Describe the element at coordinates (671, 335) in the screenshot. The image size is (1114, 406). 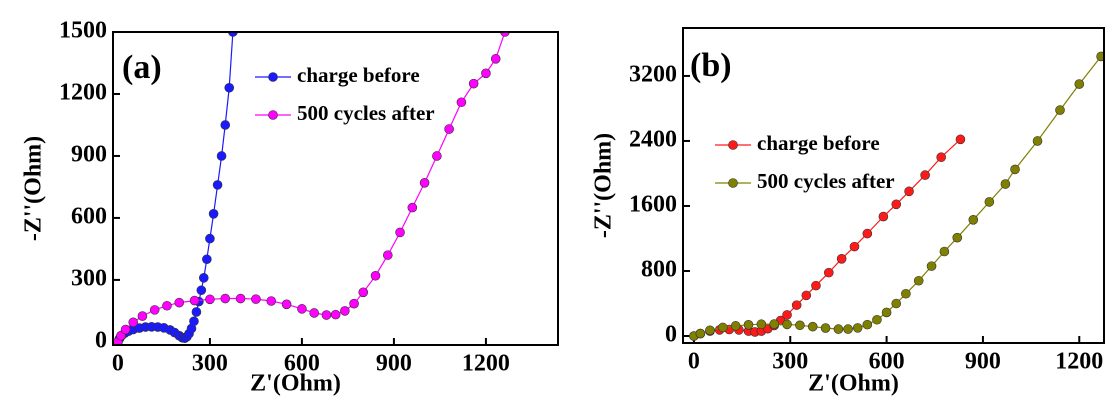
I see `y-tick-label: 0` at that location.